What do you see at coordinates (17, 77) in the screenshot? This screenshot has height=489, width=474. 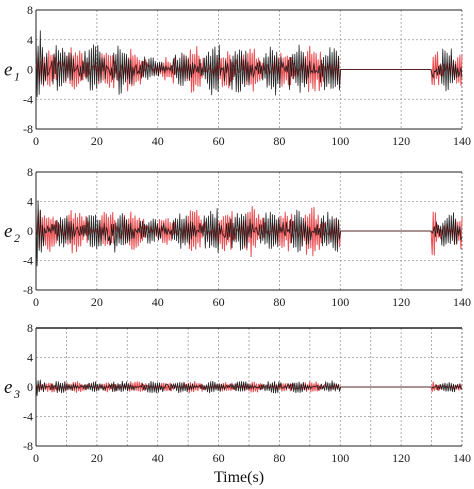 I see `y-axis-label-subscript: 1` at bounding box center [17, 77].